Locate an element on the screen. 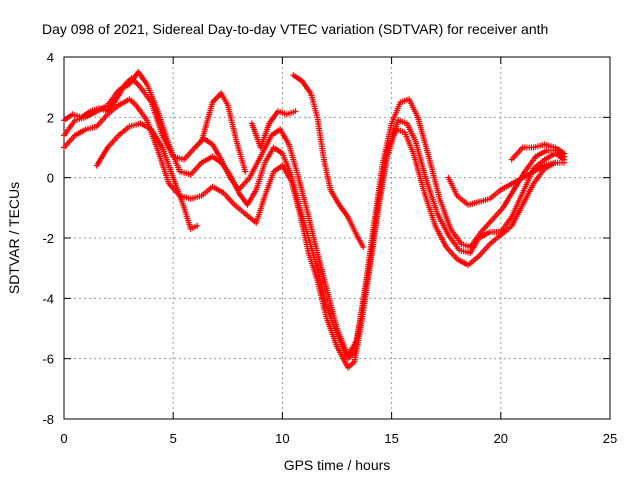  series-line-track-d is located at coordinates (147, 176).